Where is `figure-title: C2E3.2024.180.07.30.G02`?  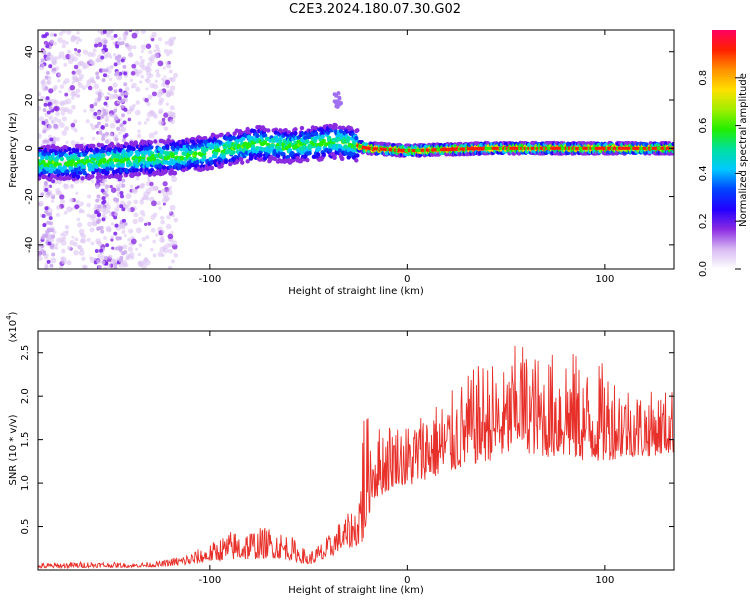
figure-title: C2E3.2024.180.07.30.G02 is located at coordinates (375, 9).